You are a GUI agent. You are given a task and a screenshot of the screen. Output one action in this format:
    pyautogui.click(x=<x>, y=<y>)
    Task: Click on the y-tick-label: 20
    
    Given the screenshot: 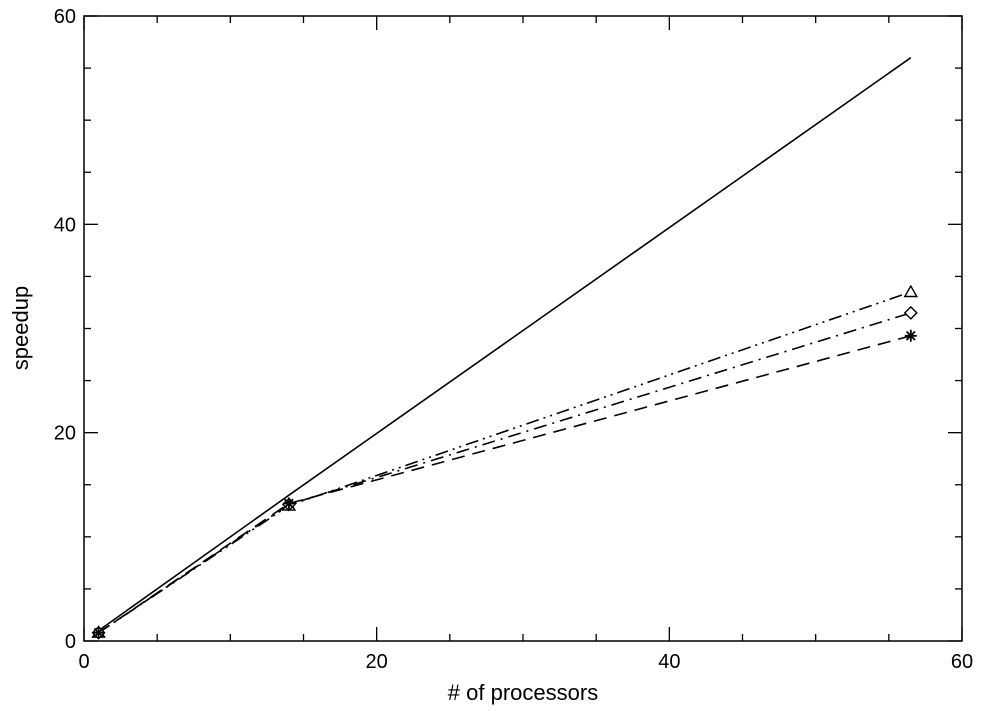 What is the action you would take?
    pyautogui.click(x=65, y=434)
    